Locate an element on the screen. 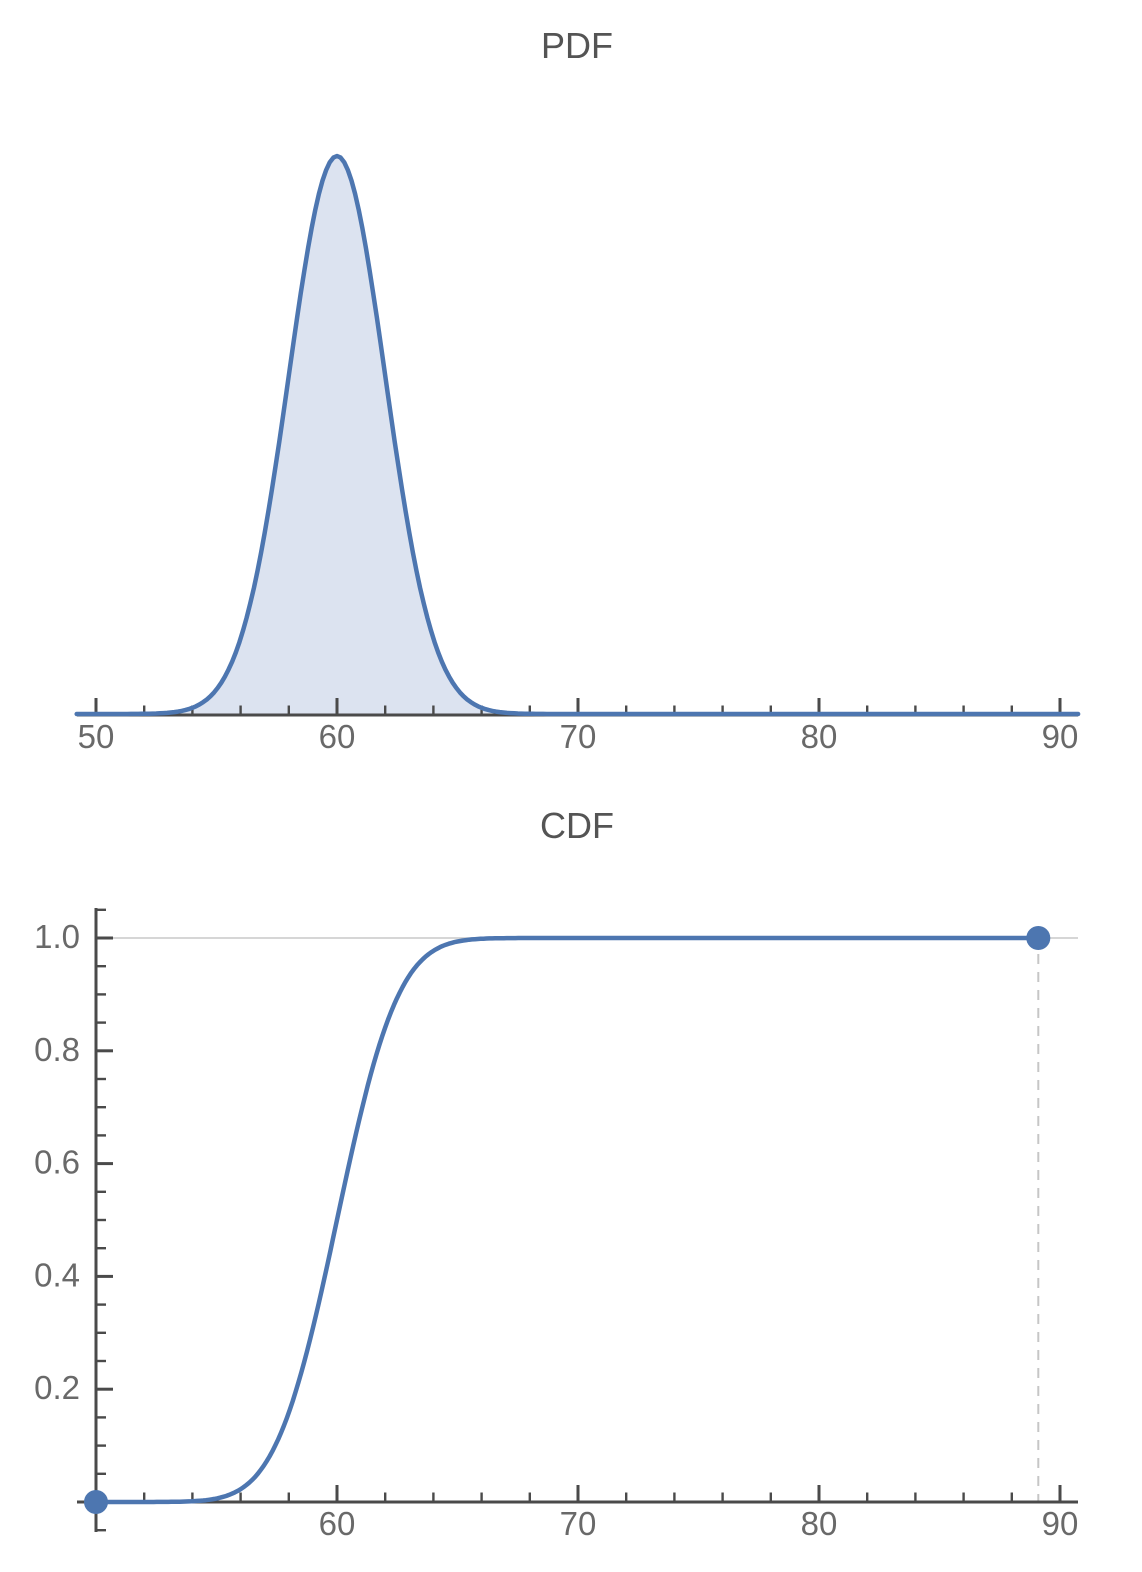 The image size is (1142, 1572). cdf-x-tick-label: 70 is located at coordinates (578, 1523).